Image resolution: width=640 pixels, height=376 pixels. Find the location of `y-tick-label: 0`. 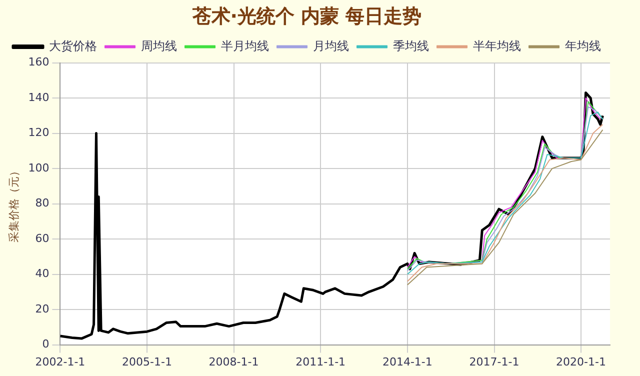

y-tick-label: 0 is located at coordinates (46, 344).